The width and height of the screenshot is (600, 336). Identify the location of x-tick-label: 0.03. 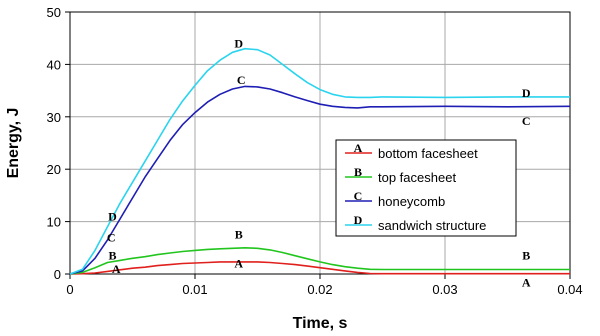
(444, 289).